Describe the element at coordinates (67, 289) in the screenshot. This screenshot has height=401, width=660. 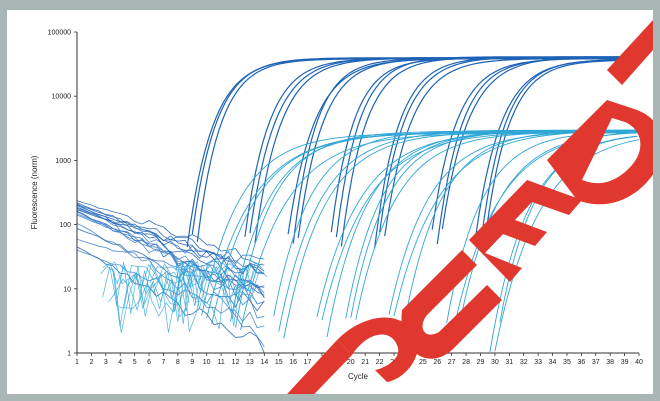
I see `y-tick-label: 10` at that location.